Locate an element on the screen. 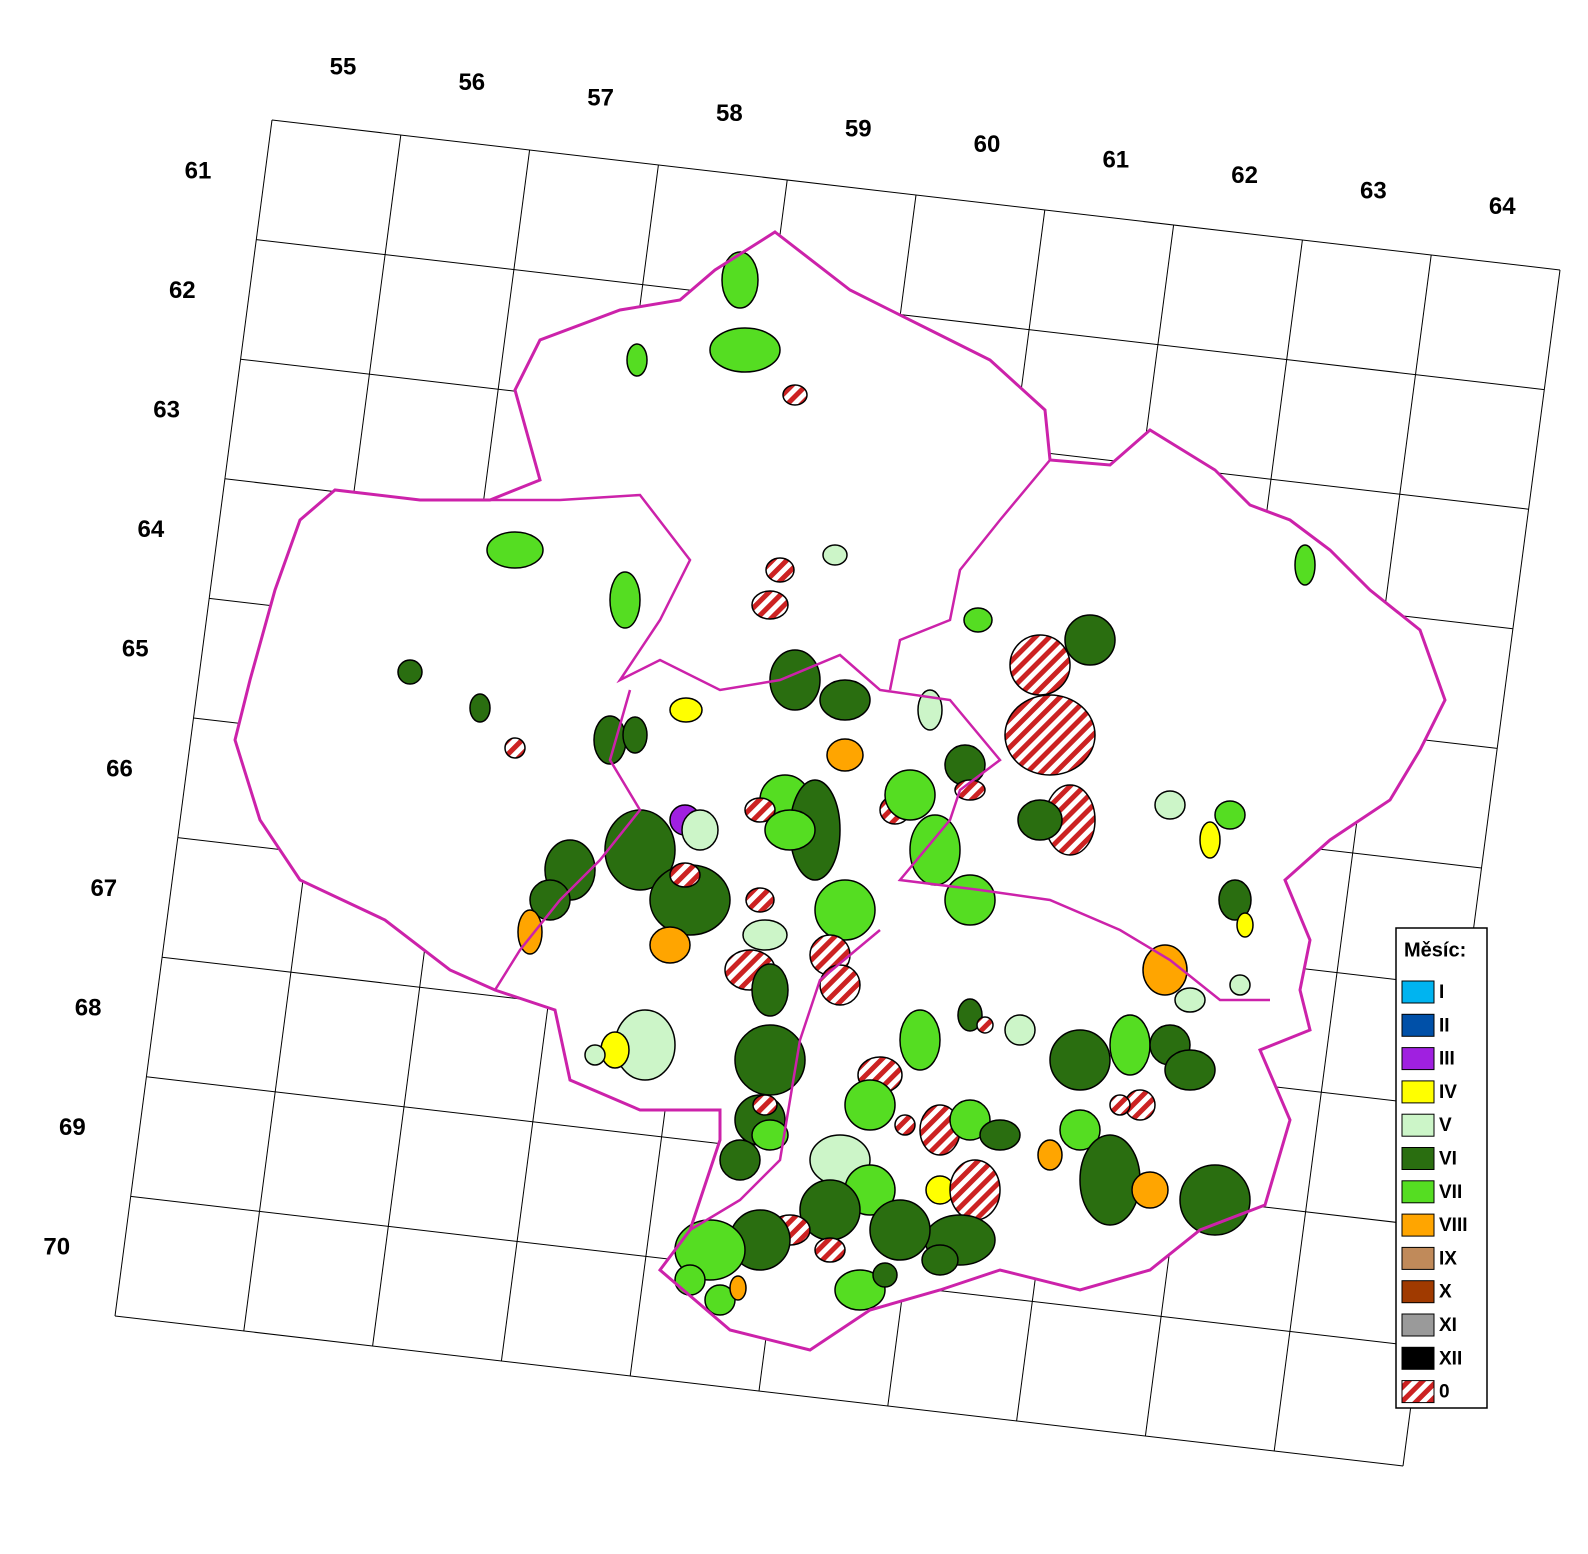  legend-label: IX is located at coordinates (1448, 1258).